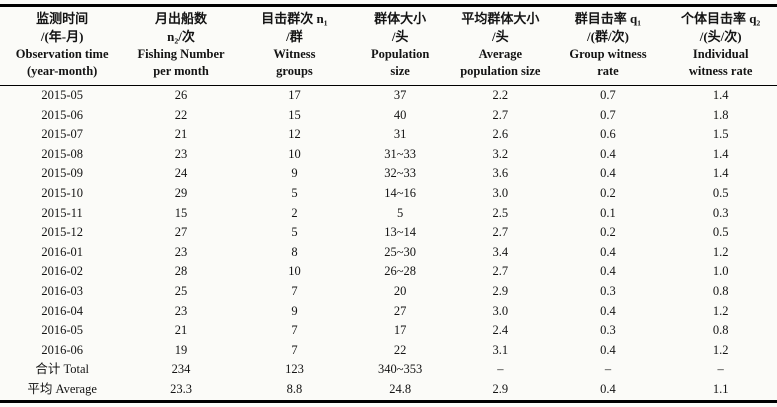 The height and width of the screenshot is (407, 777). Describe the element at coordinates (400, 134) in the screenshot. I see `table-cell: 31` at that location.